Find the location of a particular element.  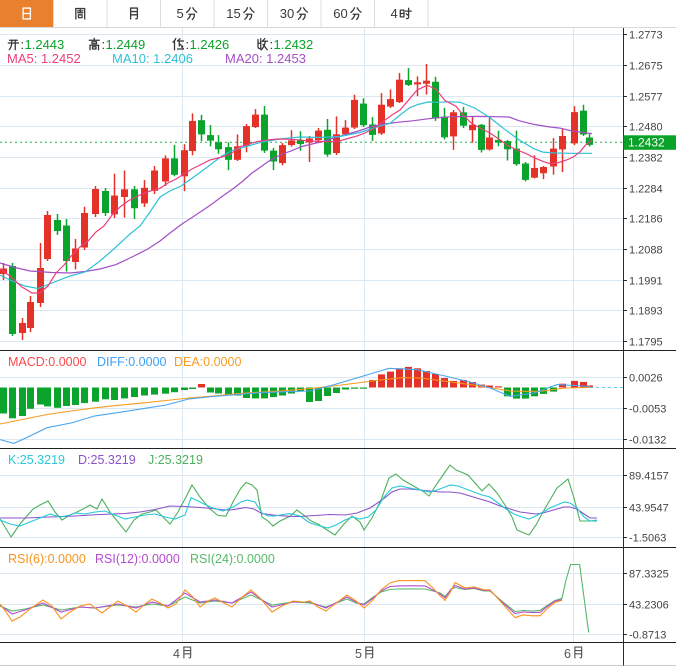

svg-text: MA20: 1.2453 is located at coordinates (265, 58).